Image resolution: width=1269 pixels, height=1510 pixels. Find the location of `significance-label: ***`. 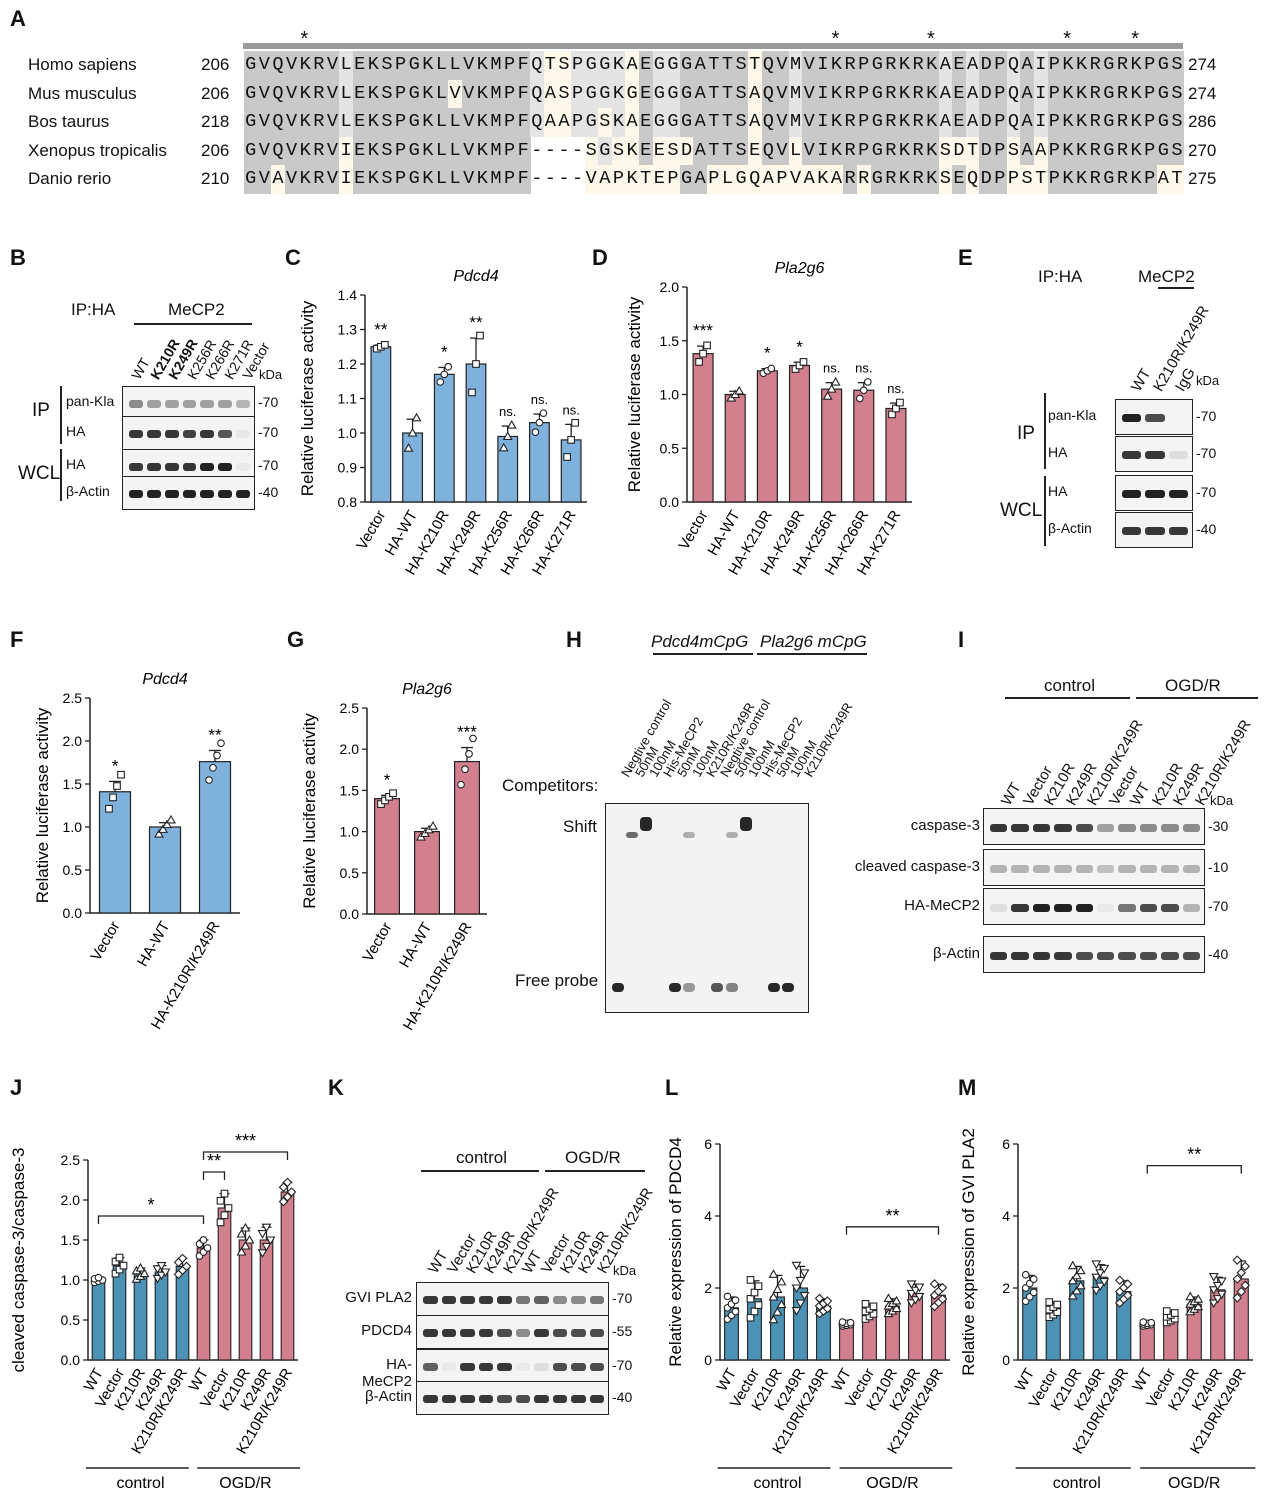

significance-label: *** is located at coordinates (467, 732).